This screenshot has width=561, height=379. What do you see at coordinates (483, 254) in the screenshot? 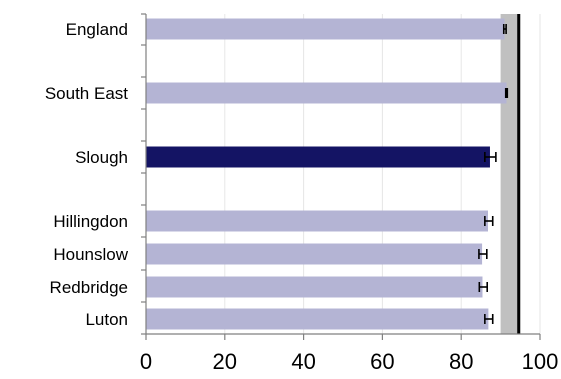
I see `error-bar-hounslow` at bounding box center [483, 254].